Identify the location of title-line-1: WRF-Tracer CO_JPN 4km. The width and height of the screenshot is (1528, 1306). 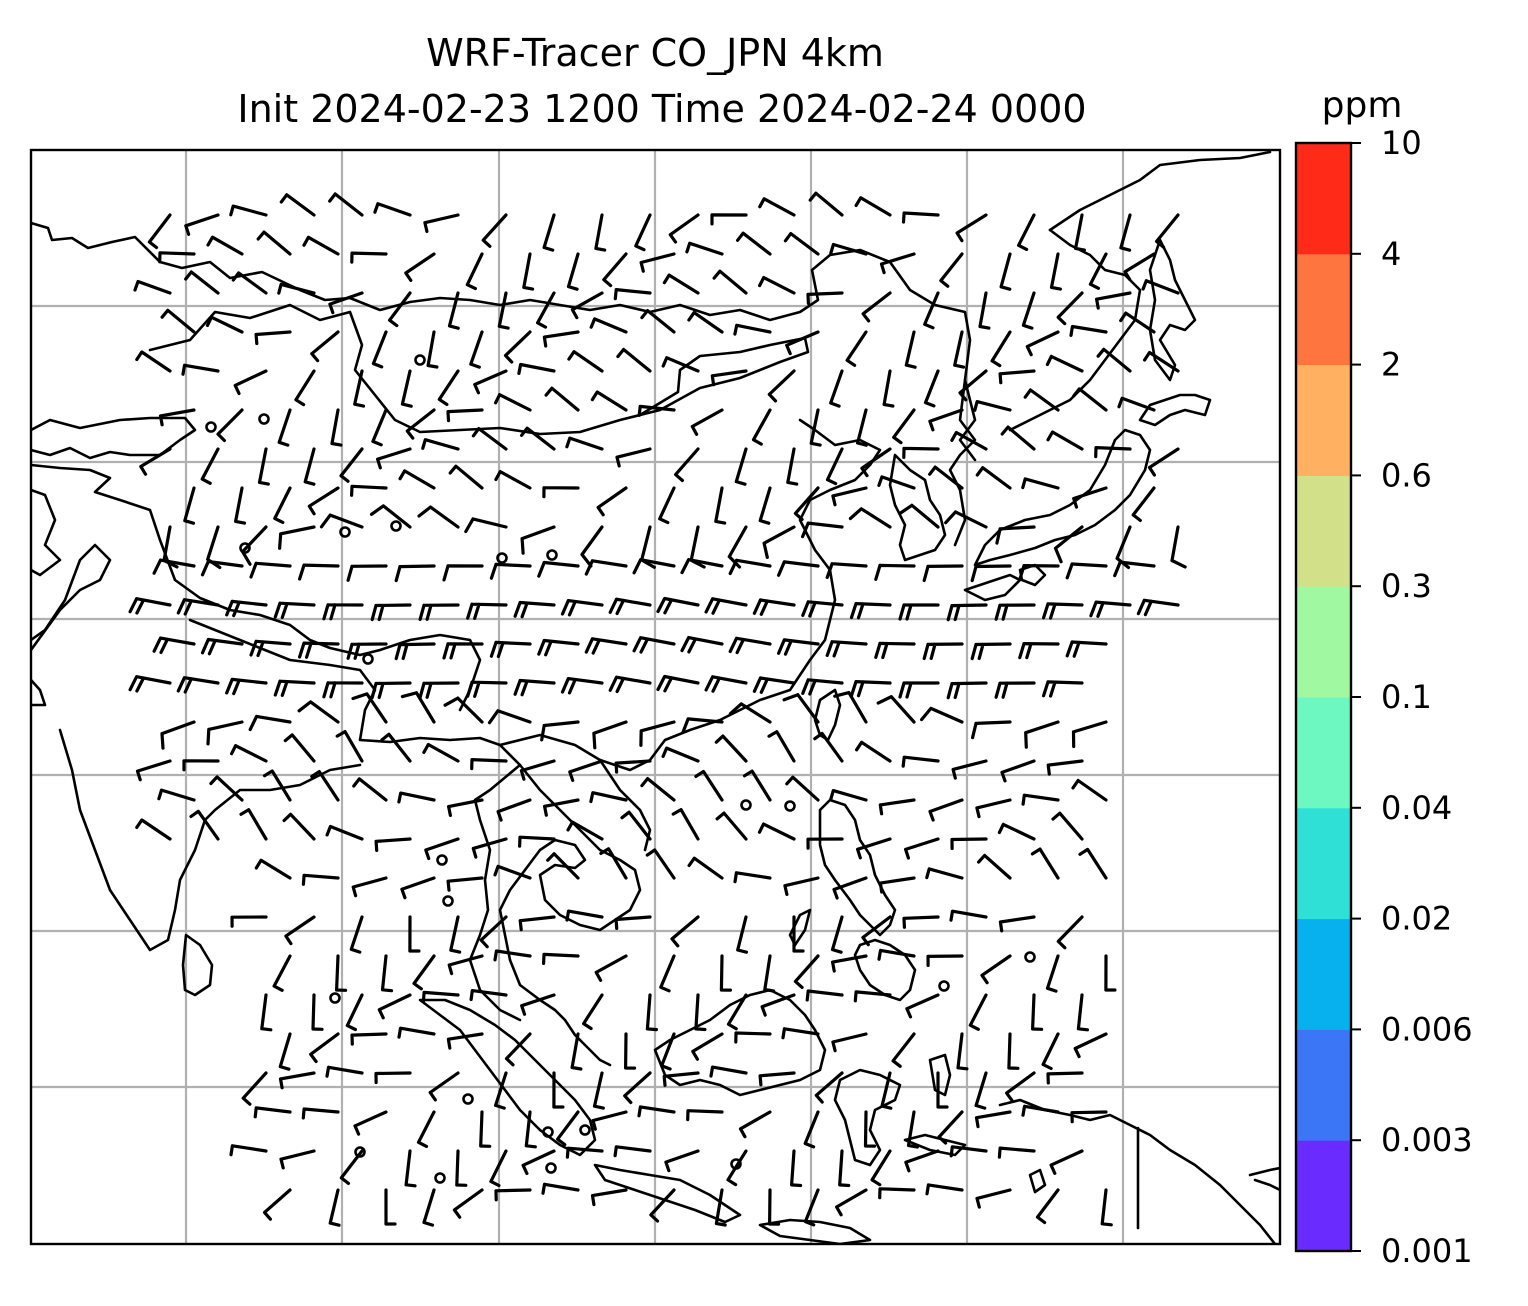
(655, 53).